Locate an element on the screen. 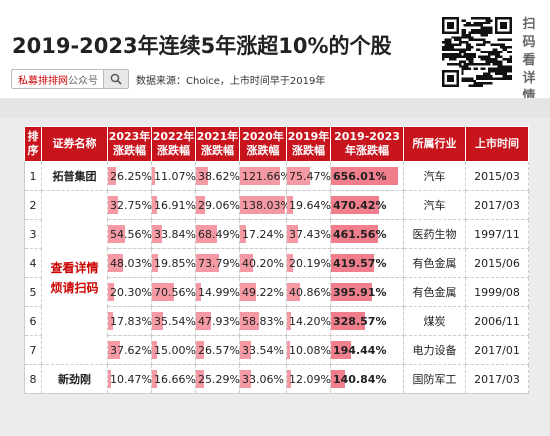  yearly-change-cell: 121.66% is located at coordinates (265, 176).